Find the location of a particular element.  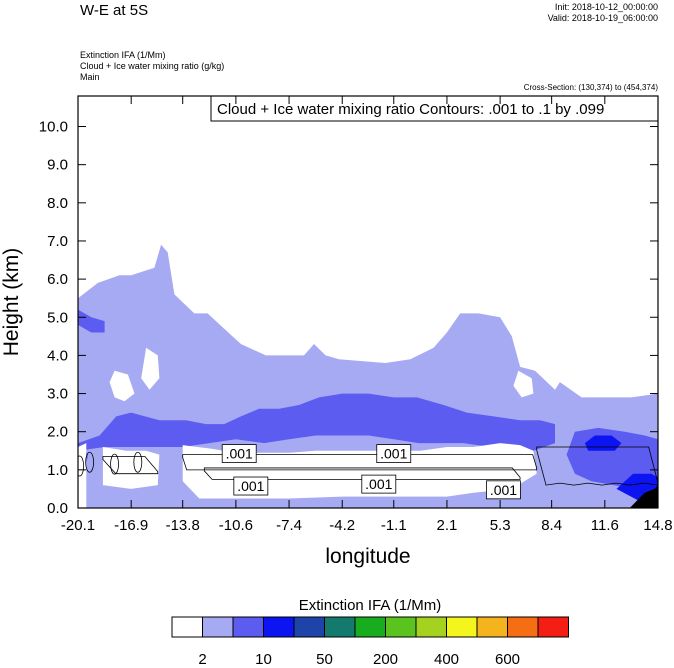

colorbar-title: Extinction IFA (1/Mm) is located at coordinates (370, 605).